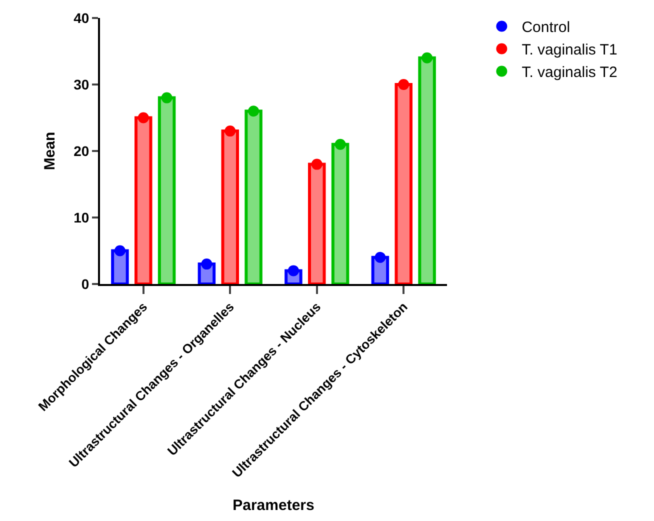  Describe the element at coordinates (570, 50) in the screenshot. I see `legend-label: T. vaginalis T1` at that location.